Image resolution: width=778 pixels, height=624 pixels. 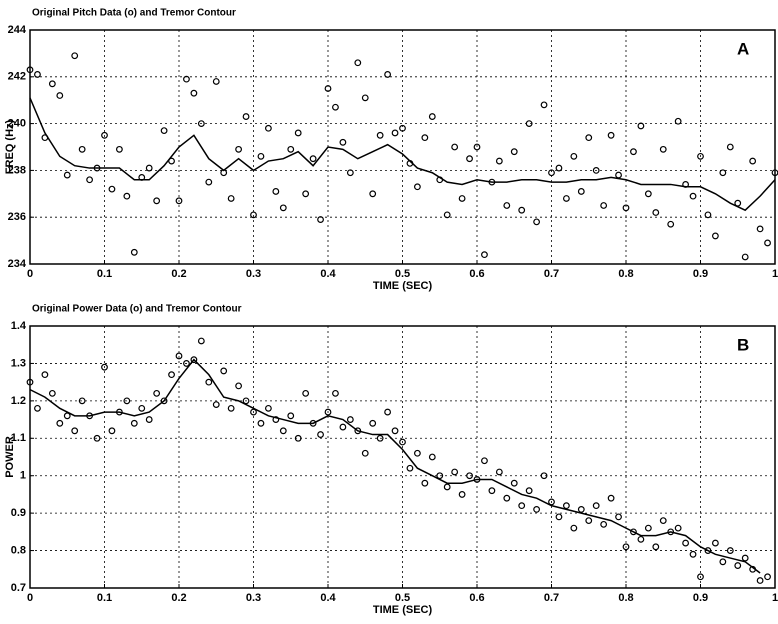 What do you see at coordinates (17, 170) in the screenshot?
I see `y-tick-label: 238` at bounding box center [17, 170].